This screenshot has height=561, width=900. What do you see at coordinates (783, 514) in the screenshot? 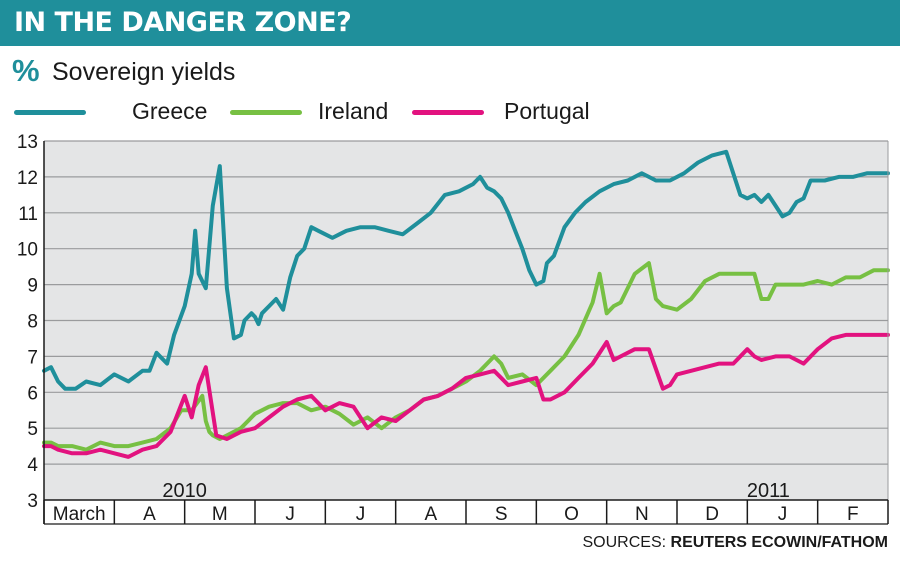
I see `x-tick-label-month-10: J` at bounding box center [783, 514].